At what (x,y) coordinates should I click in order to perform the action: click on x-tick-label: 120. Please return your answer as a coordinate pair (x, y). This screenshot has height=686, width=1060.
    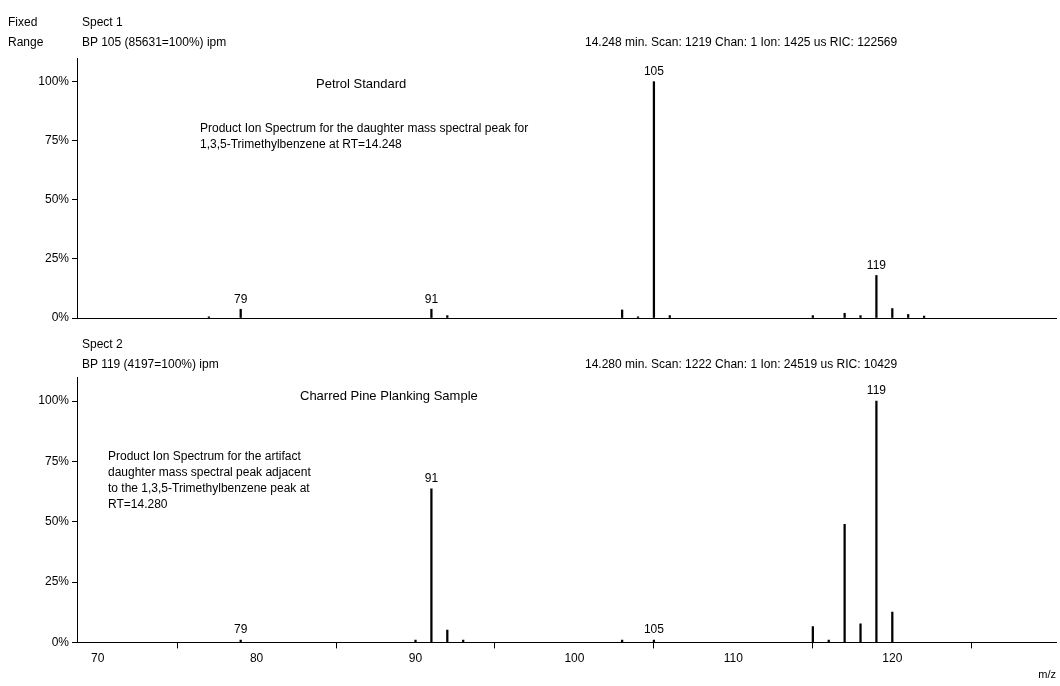
    Looking at the image, I should click on (892, 657).